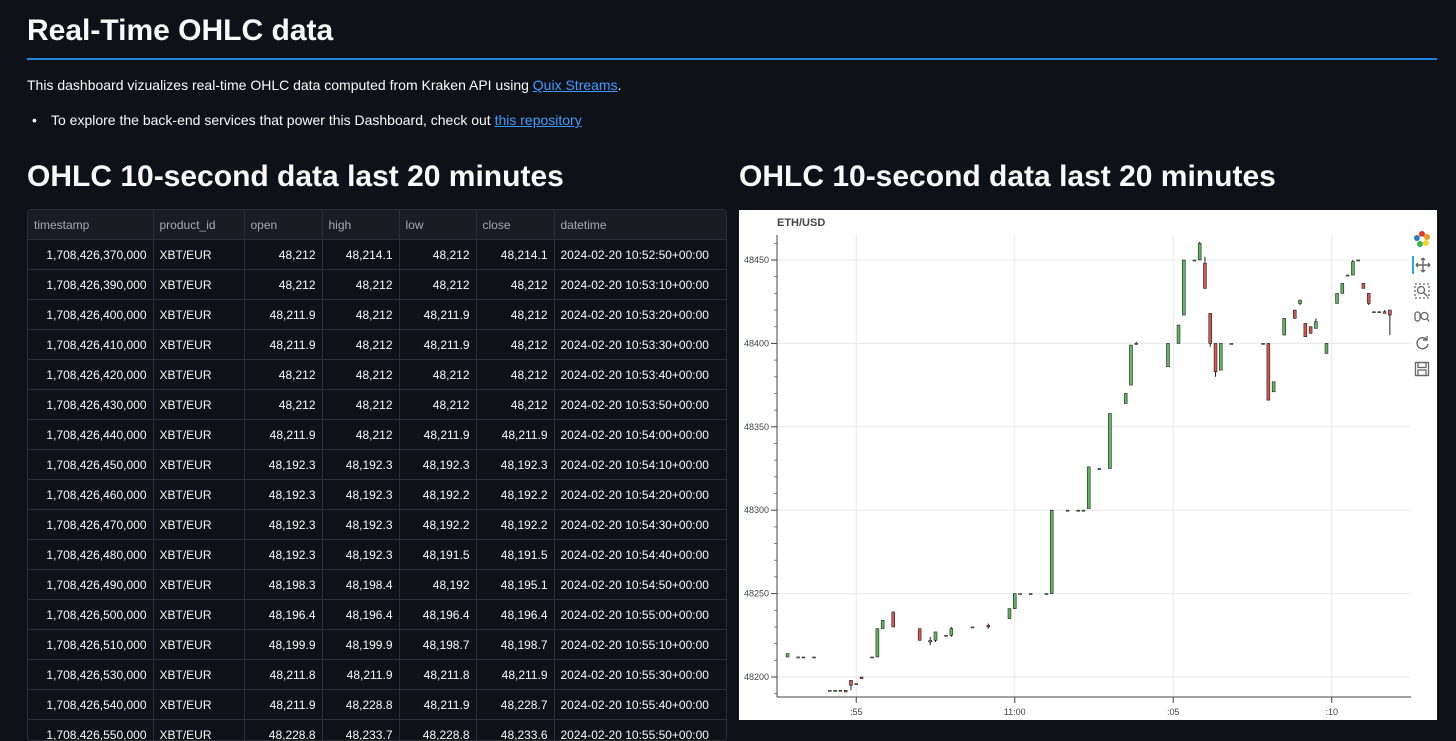  What do you see at coordinates (640, 675) in the screenshot?
I see `cell-datetime: 2024-02-20 10:55:30+00:00` at bounding box center [640, 675].